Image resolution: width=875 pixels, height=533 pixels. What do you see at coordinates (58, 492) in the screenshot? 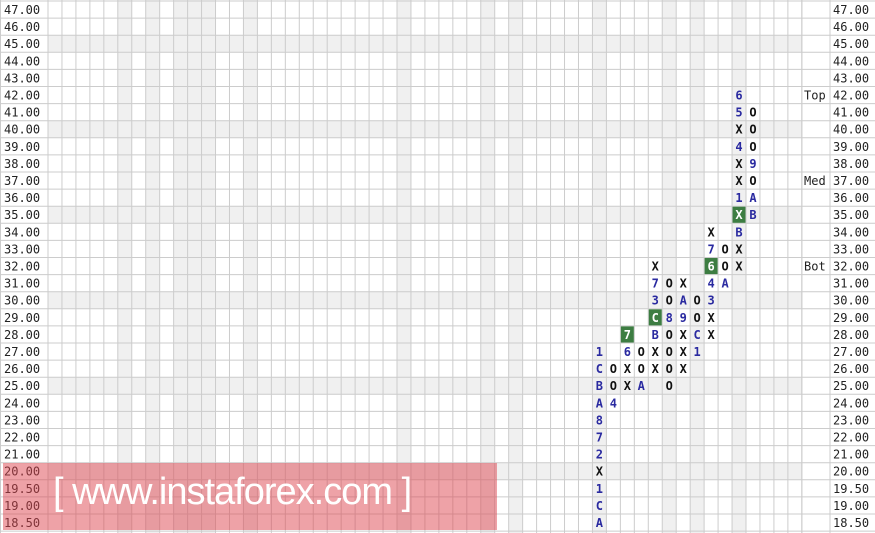
I see `watermark-bracket: [` at bounding box center [58, 492].